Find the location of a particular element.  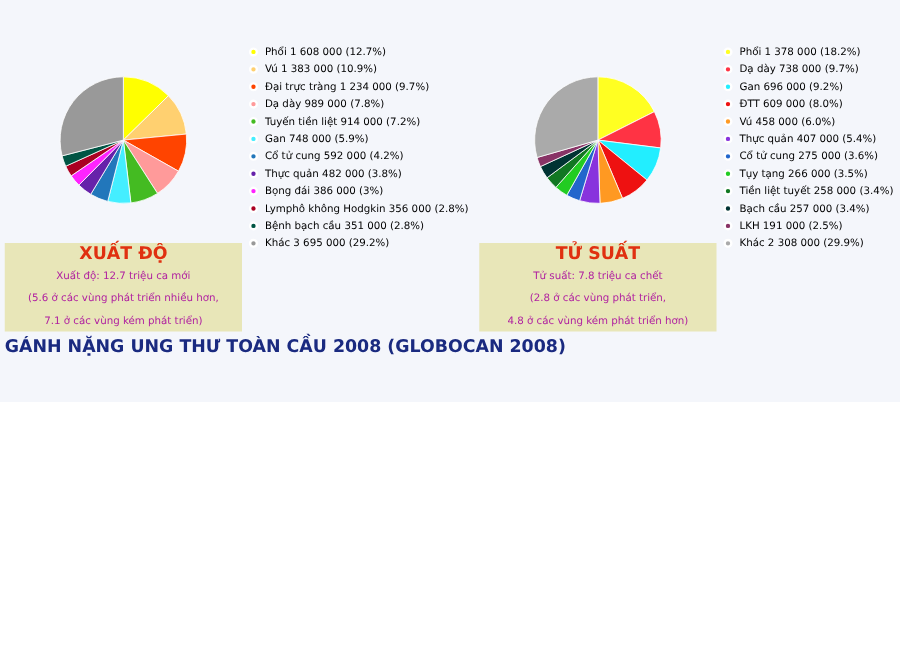

text: TỬ SUẤT is located at coordinates (598, 251).